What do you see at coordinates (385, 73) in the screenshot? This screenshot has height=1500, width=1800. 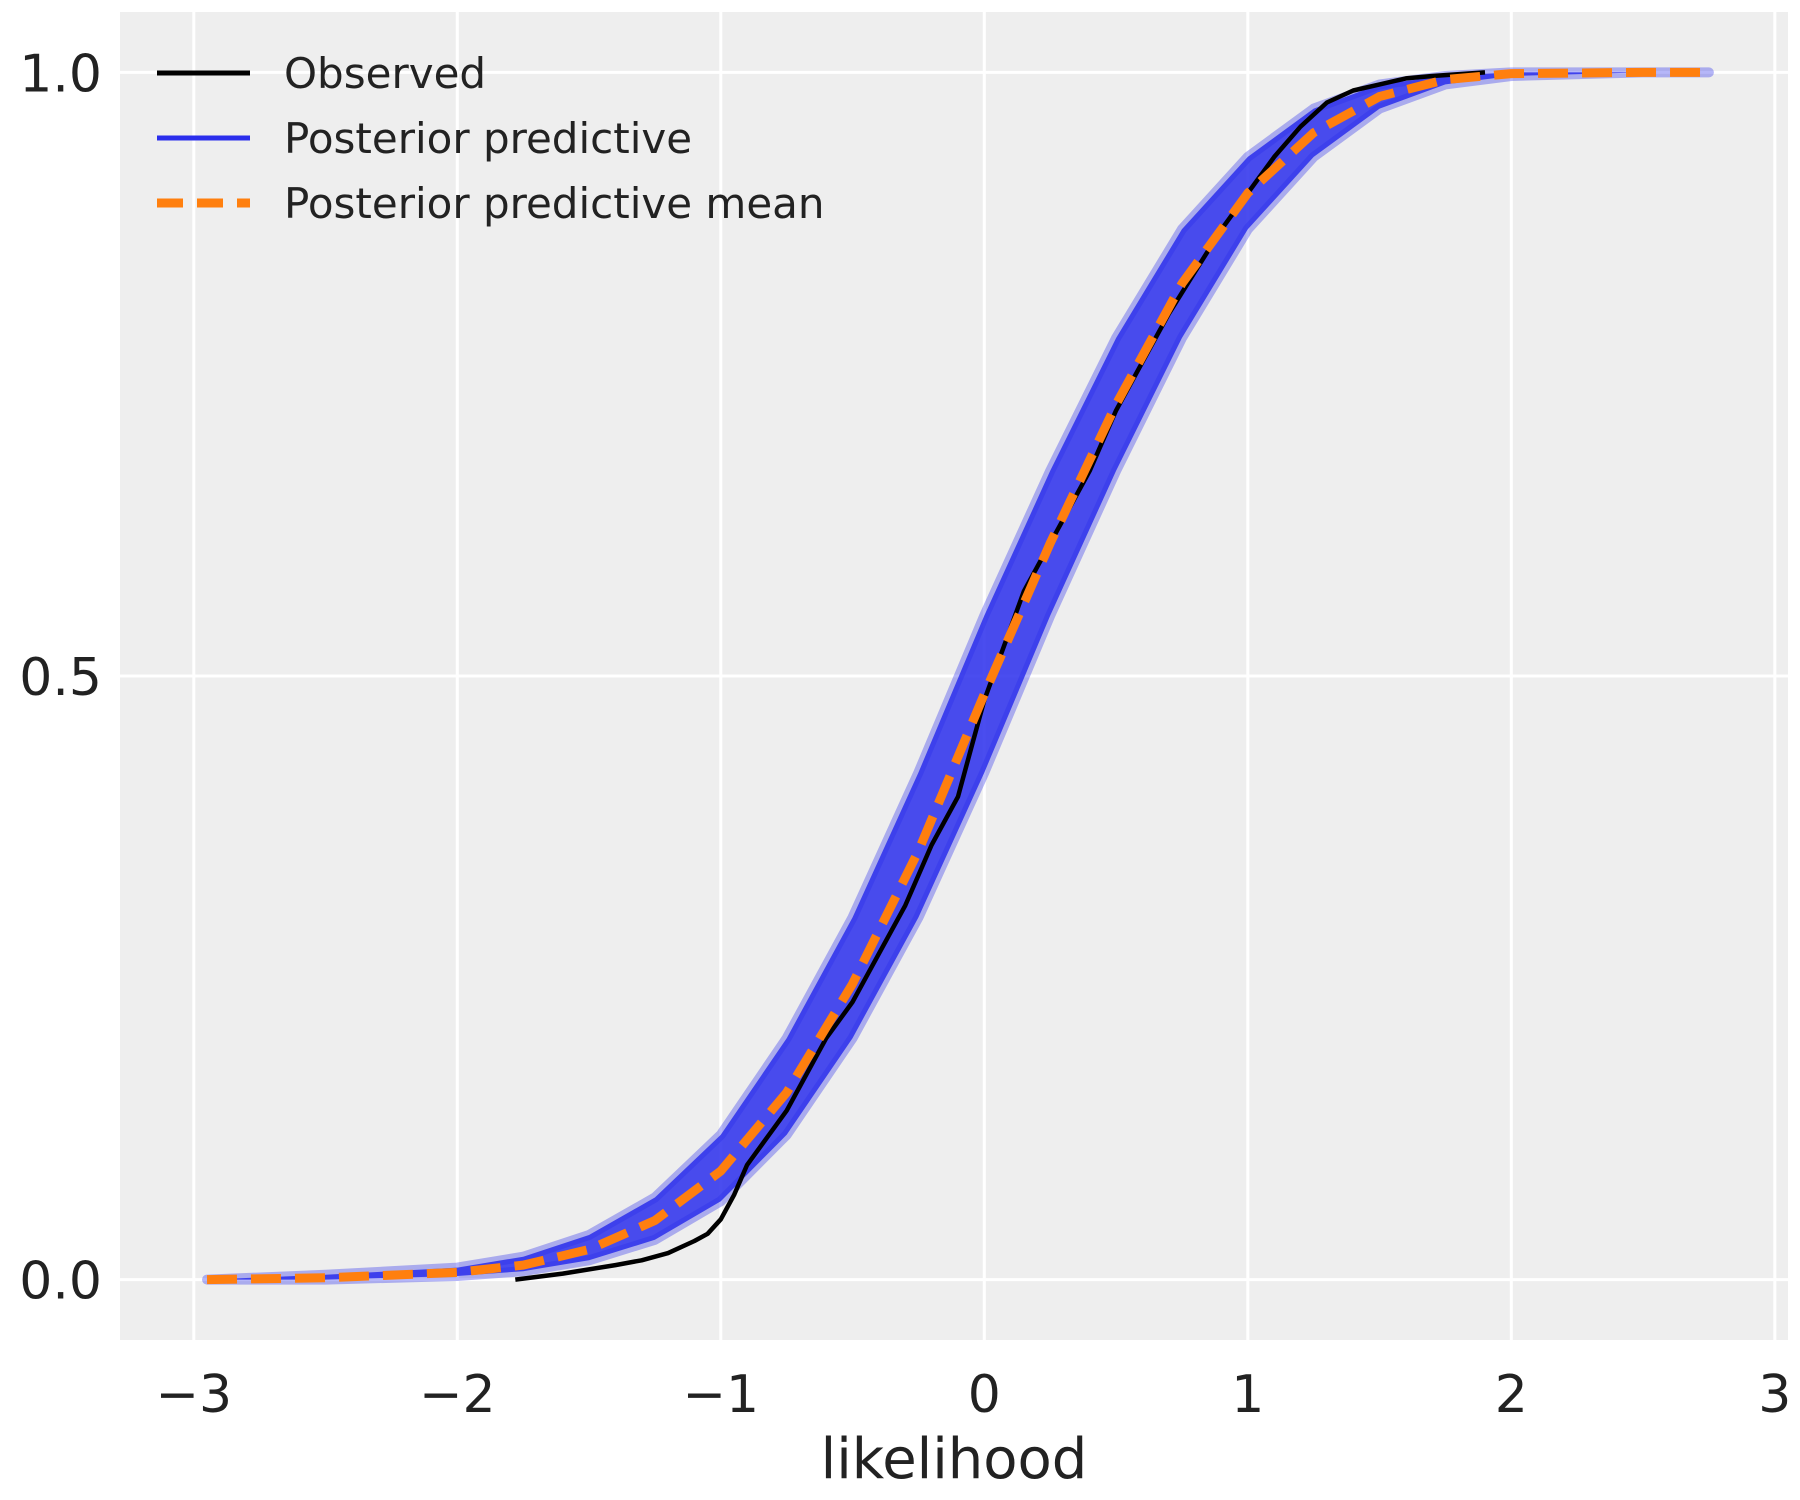 I see `legend-label: Observed` at bounding box center [385, 73].